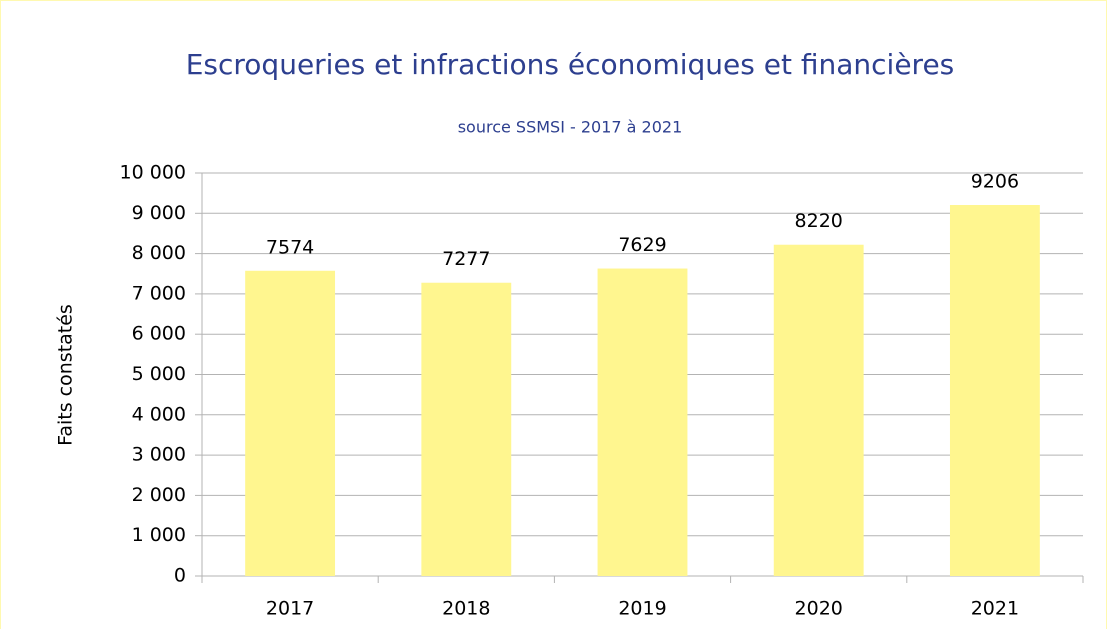  Describe the element at coordinates (995, 181) in the screenshot. I see `data-label: 9206` at that location.